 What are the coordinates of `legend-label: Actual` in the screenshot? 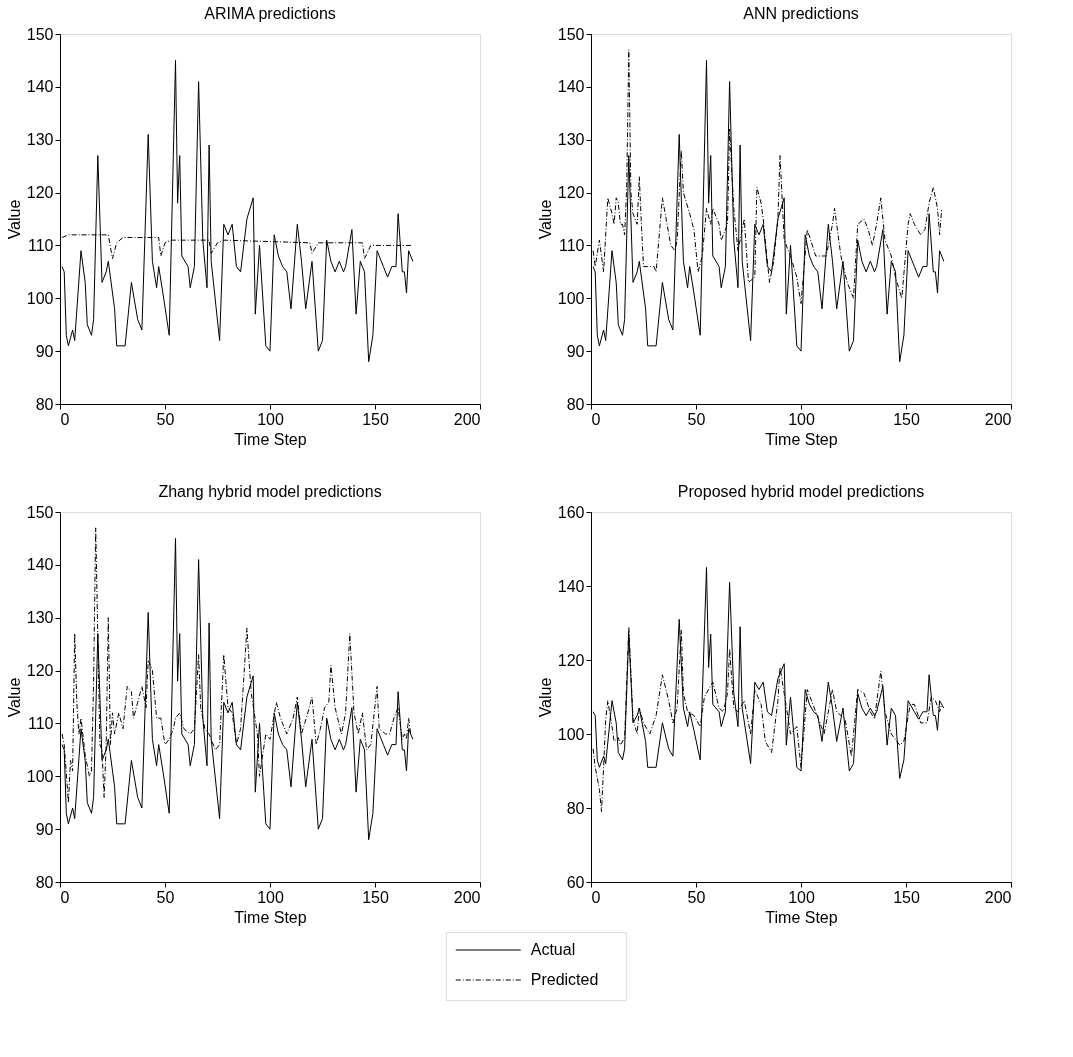 It's located at (553, 949).